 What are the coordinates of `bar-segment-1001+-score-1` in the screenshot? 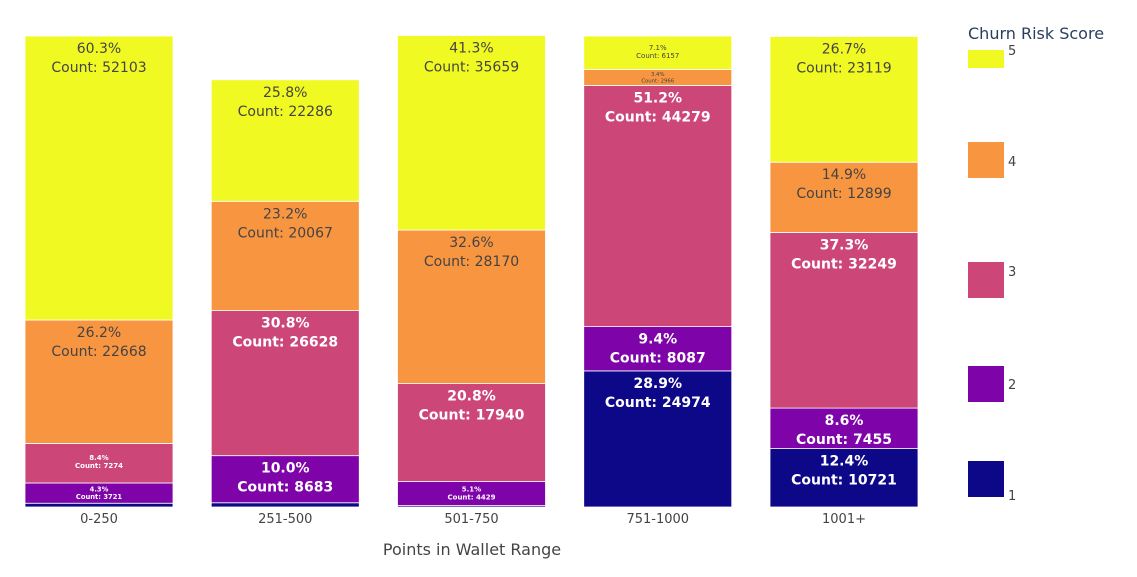 It's located at (844, 478).